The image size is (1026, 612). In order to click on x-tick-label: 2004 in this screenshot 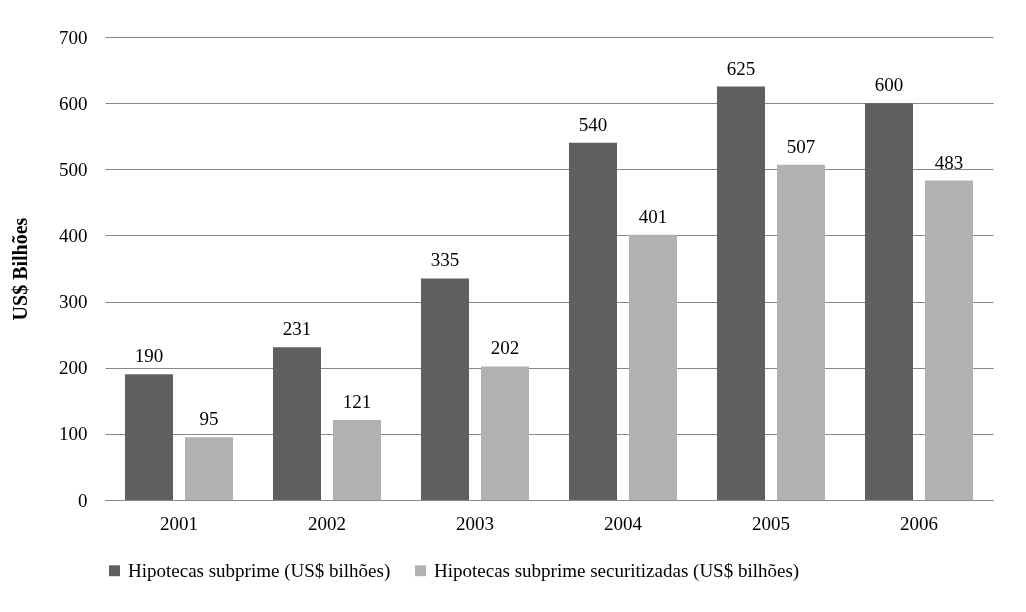, I will do `click(623, 523)`.